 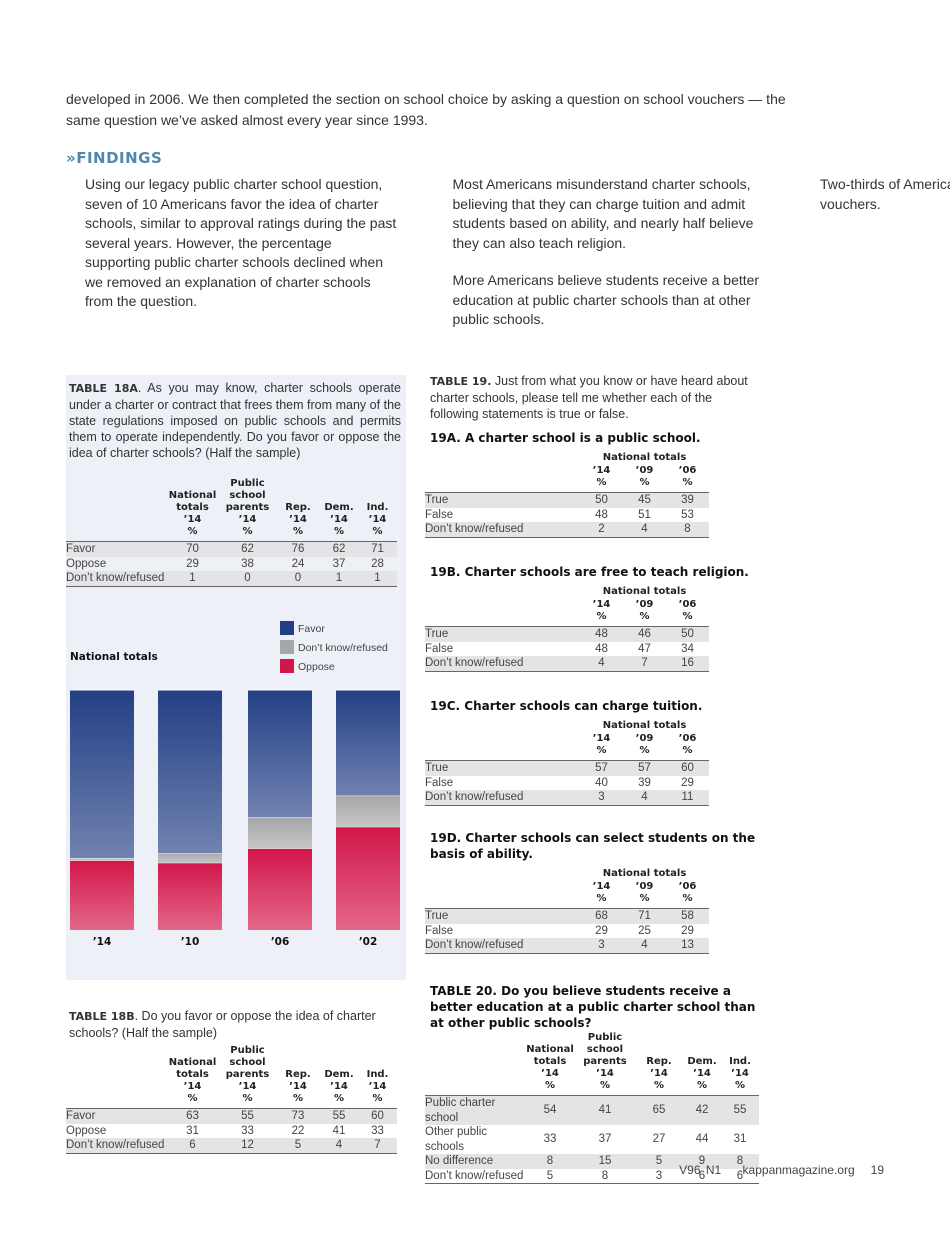 What do you see at coordinates (456, 1139) in the screenshot?
I see `row-label: Other public schools` at bounding box center [456, 1139].